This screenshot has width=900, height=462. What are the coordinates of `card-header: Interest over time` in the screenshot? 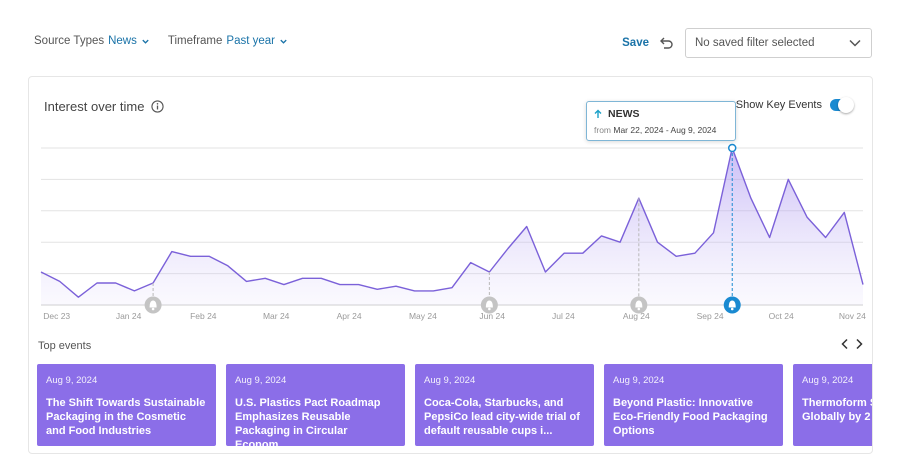 It's located at (104, 106).